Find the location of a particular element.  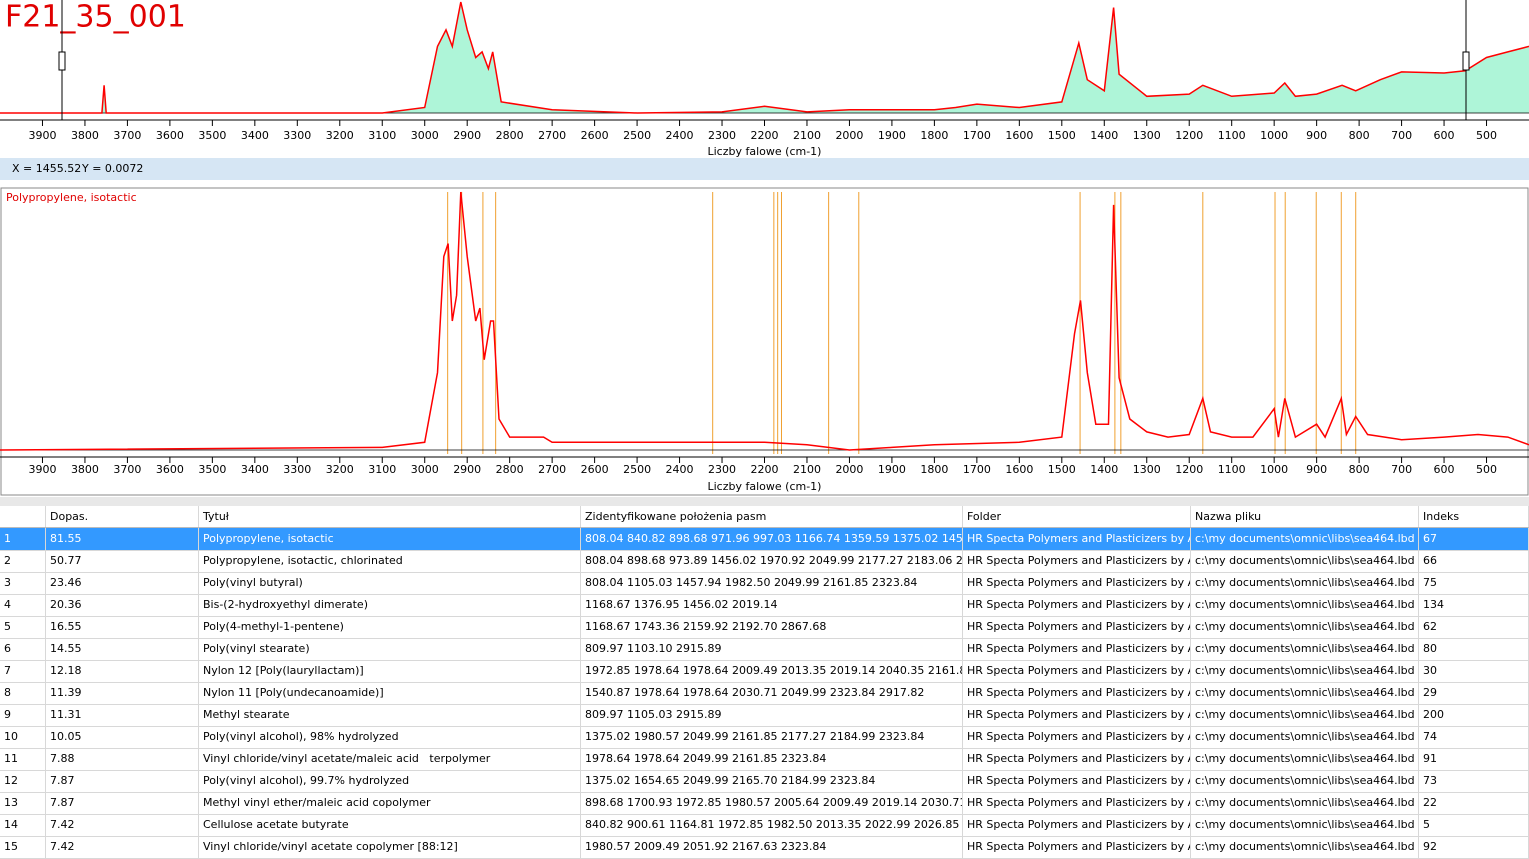

header-cell: Indeks is located at coordinates (1474, 516).